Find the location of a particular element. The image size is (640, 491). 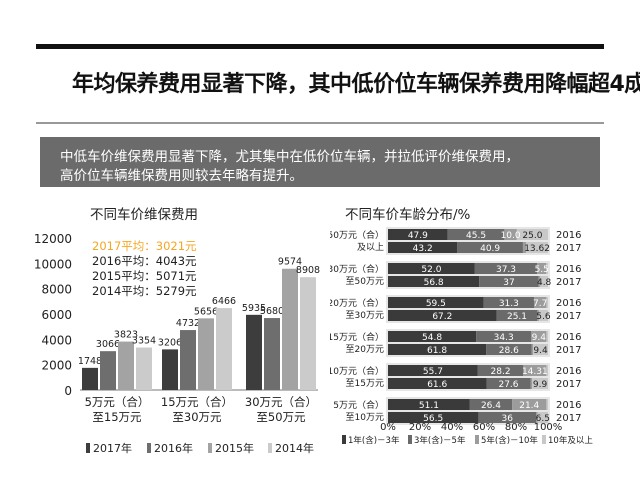

category-label: 15万元（合） is located at coordinates (357, 337).